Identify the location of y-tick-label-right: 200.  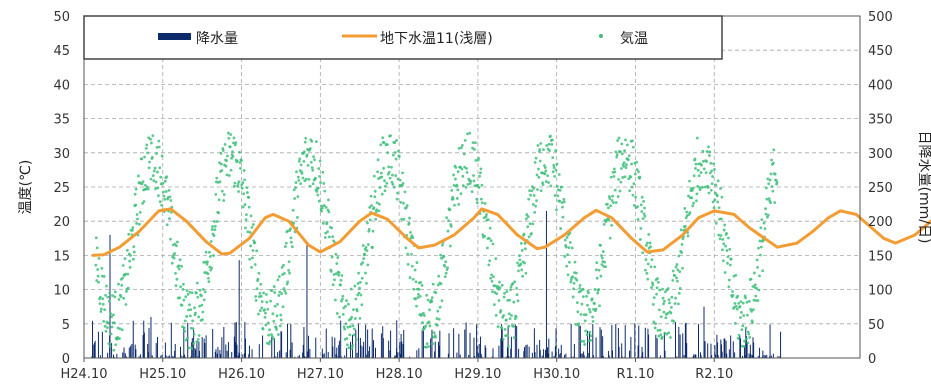
(880, 222).